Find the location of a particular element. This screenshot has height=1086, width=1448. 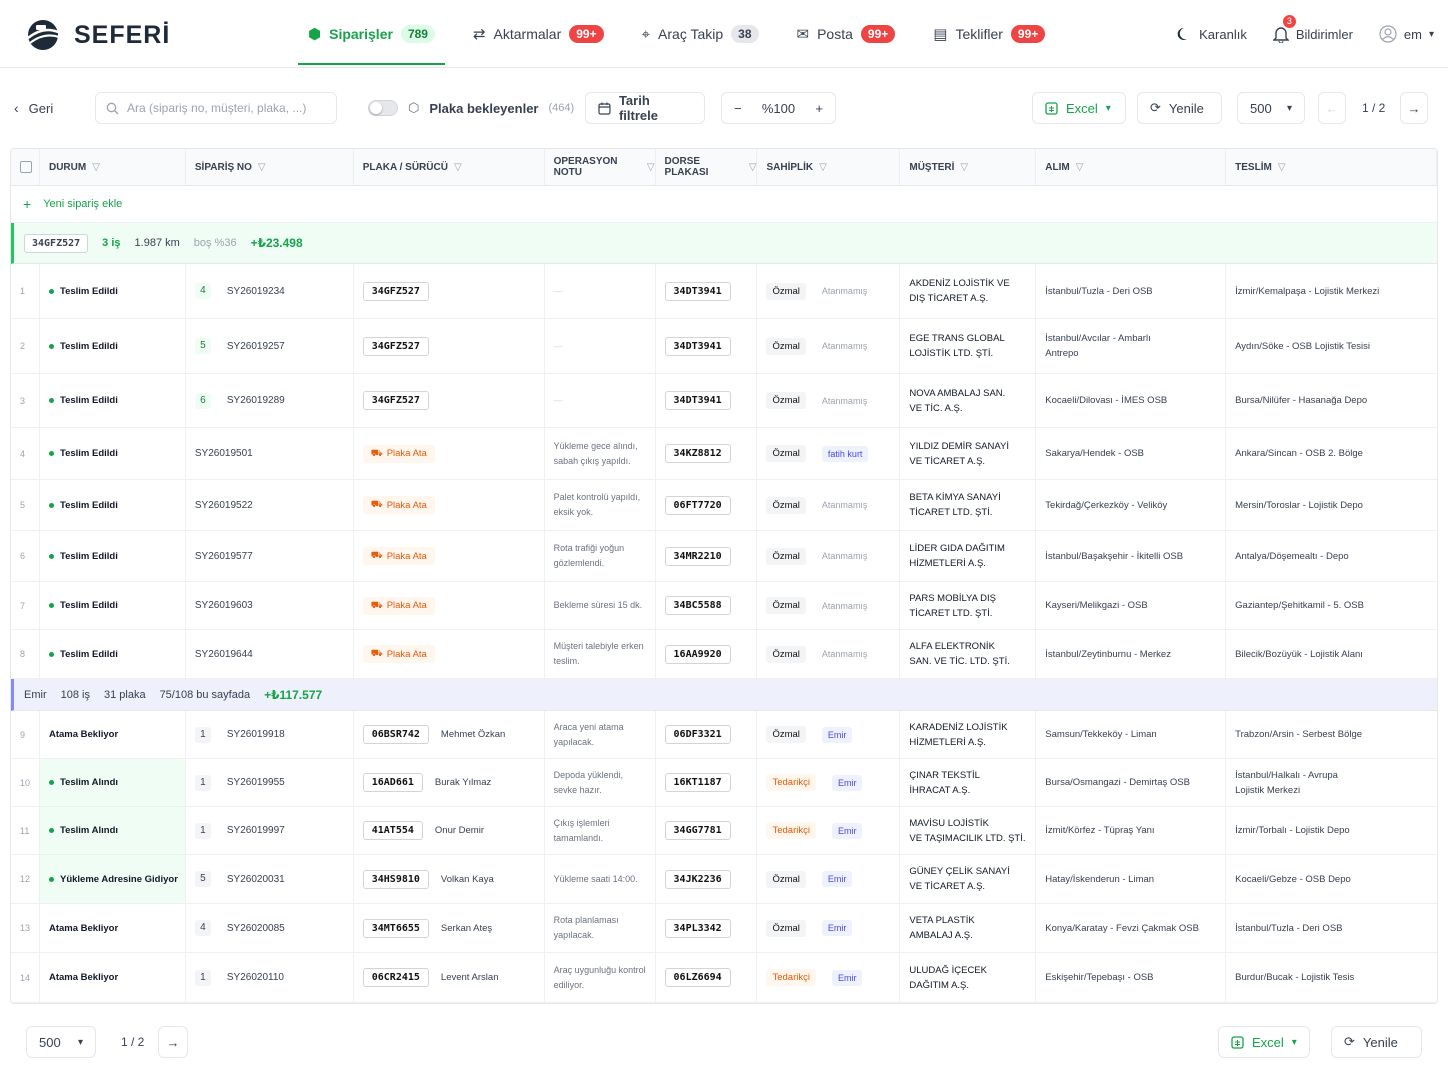

select-all-checkbox is located at coordinates (25, 167).